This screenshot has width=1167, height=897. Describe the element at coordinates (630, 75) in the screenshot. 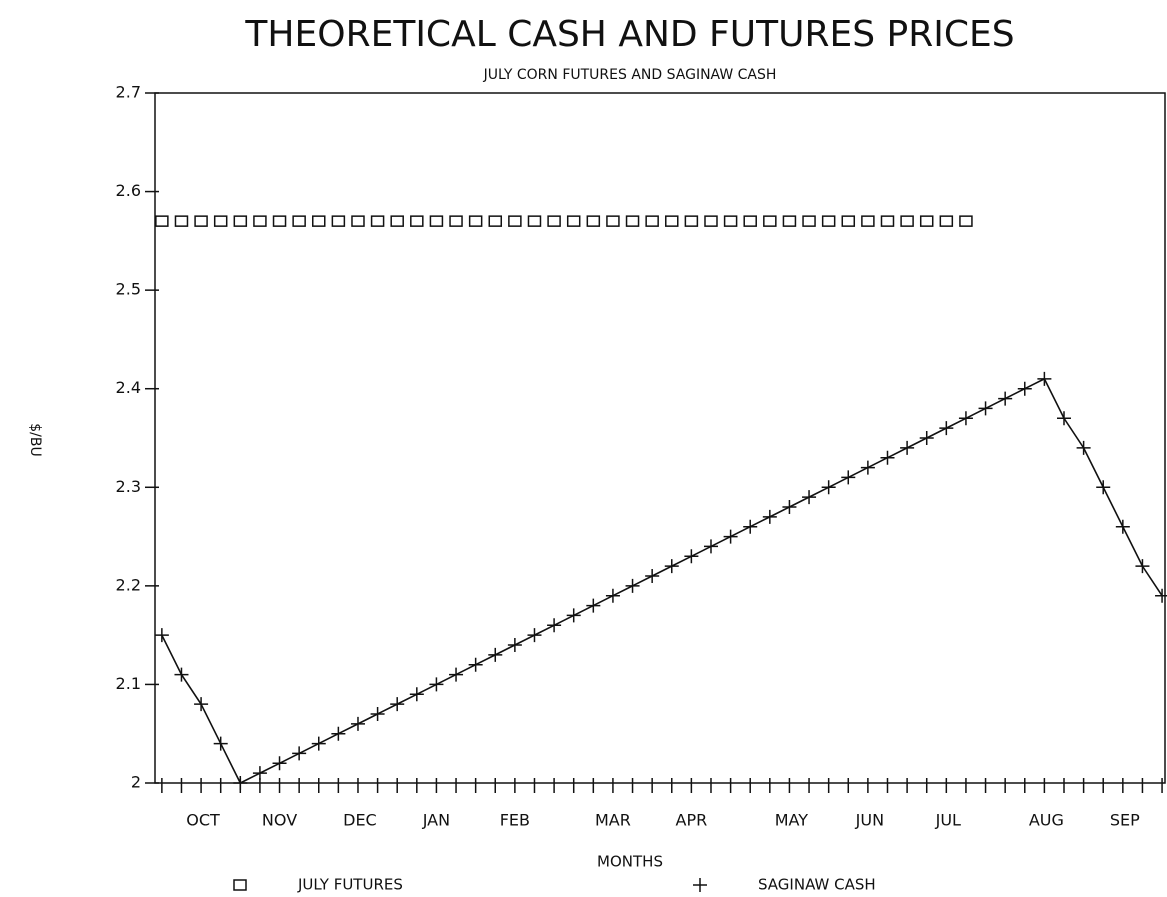

I see `chart-subtitle: JULY CORN FUTURES AND SAGINAW CASH` at that location.